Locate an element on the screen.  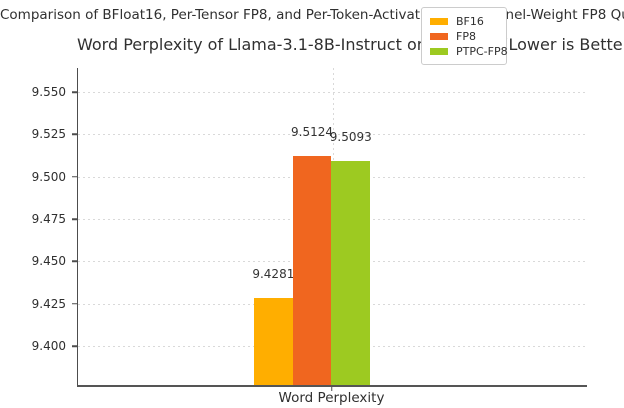
legend-item-fp8: FP8 is located at coordinates (464, 36).